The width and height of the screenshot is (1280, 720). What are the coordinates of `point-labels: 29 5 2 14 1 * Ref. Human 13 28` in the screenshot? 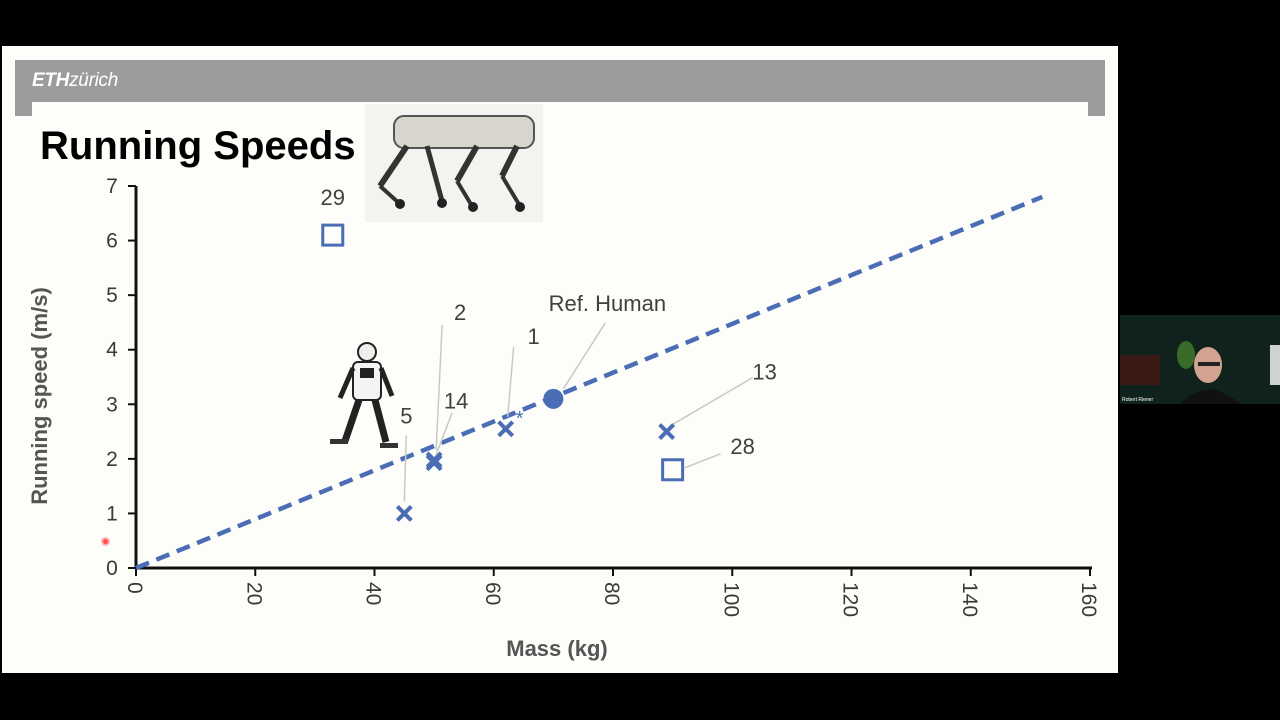 It's located at (549, 322).